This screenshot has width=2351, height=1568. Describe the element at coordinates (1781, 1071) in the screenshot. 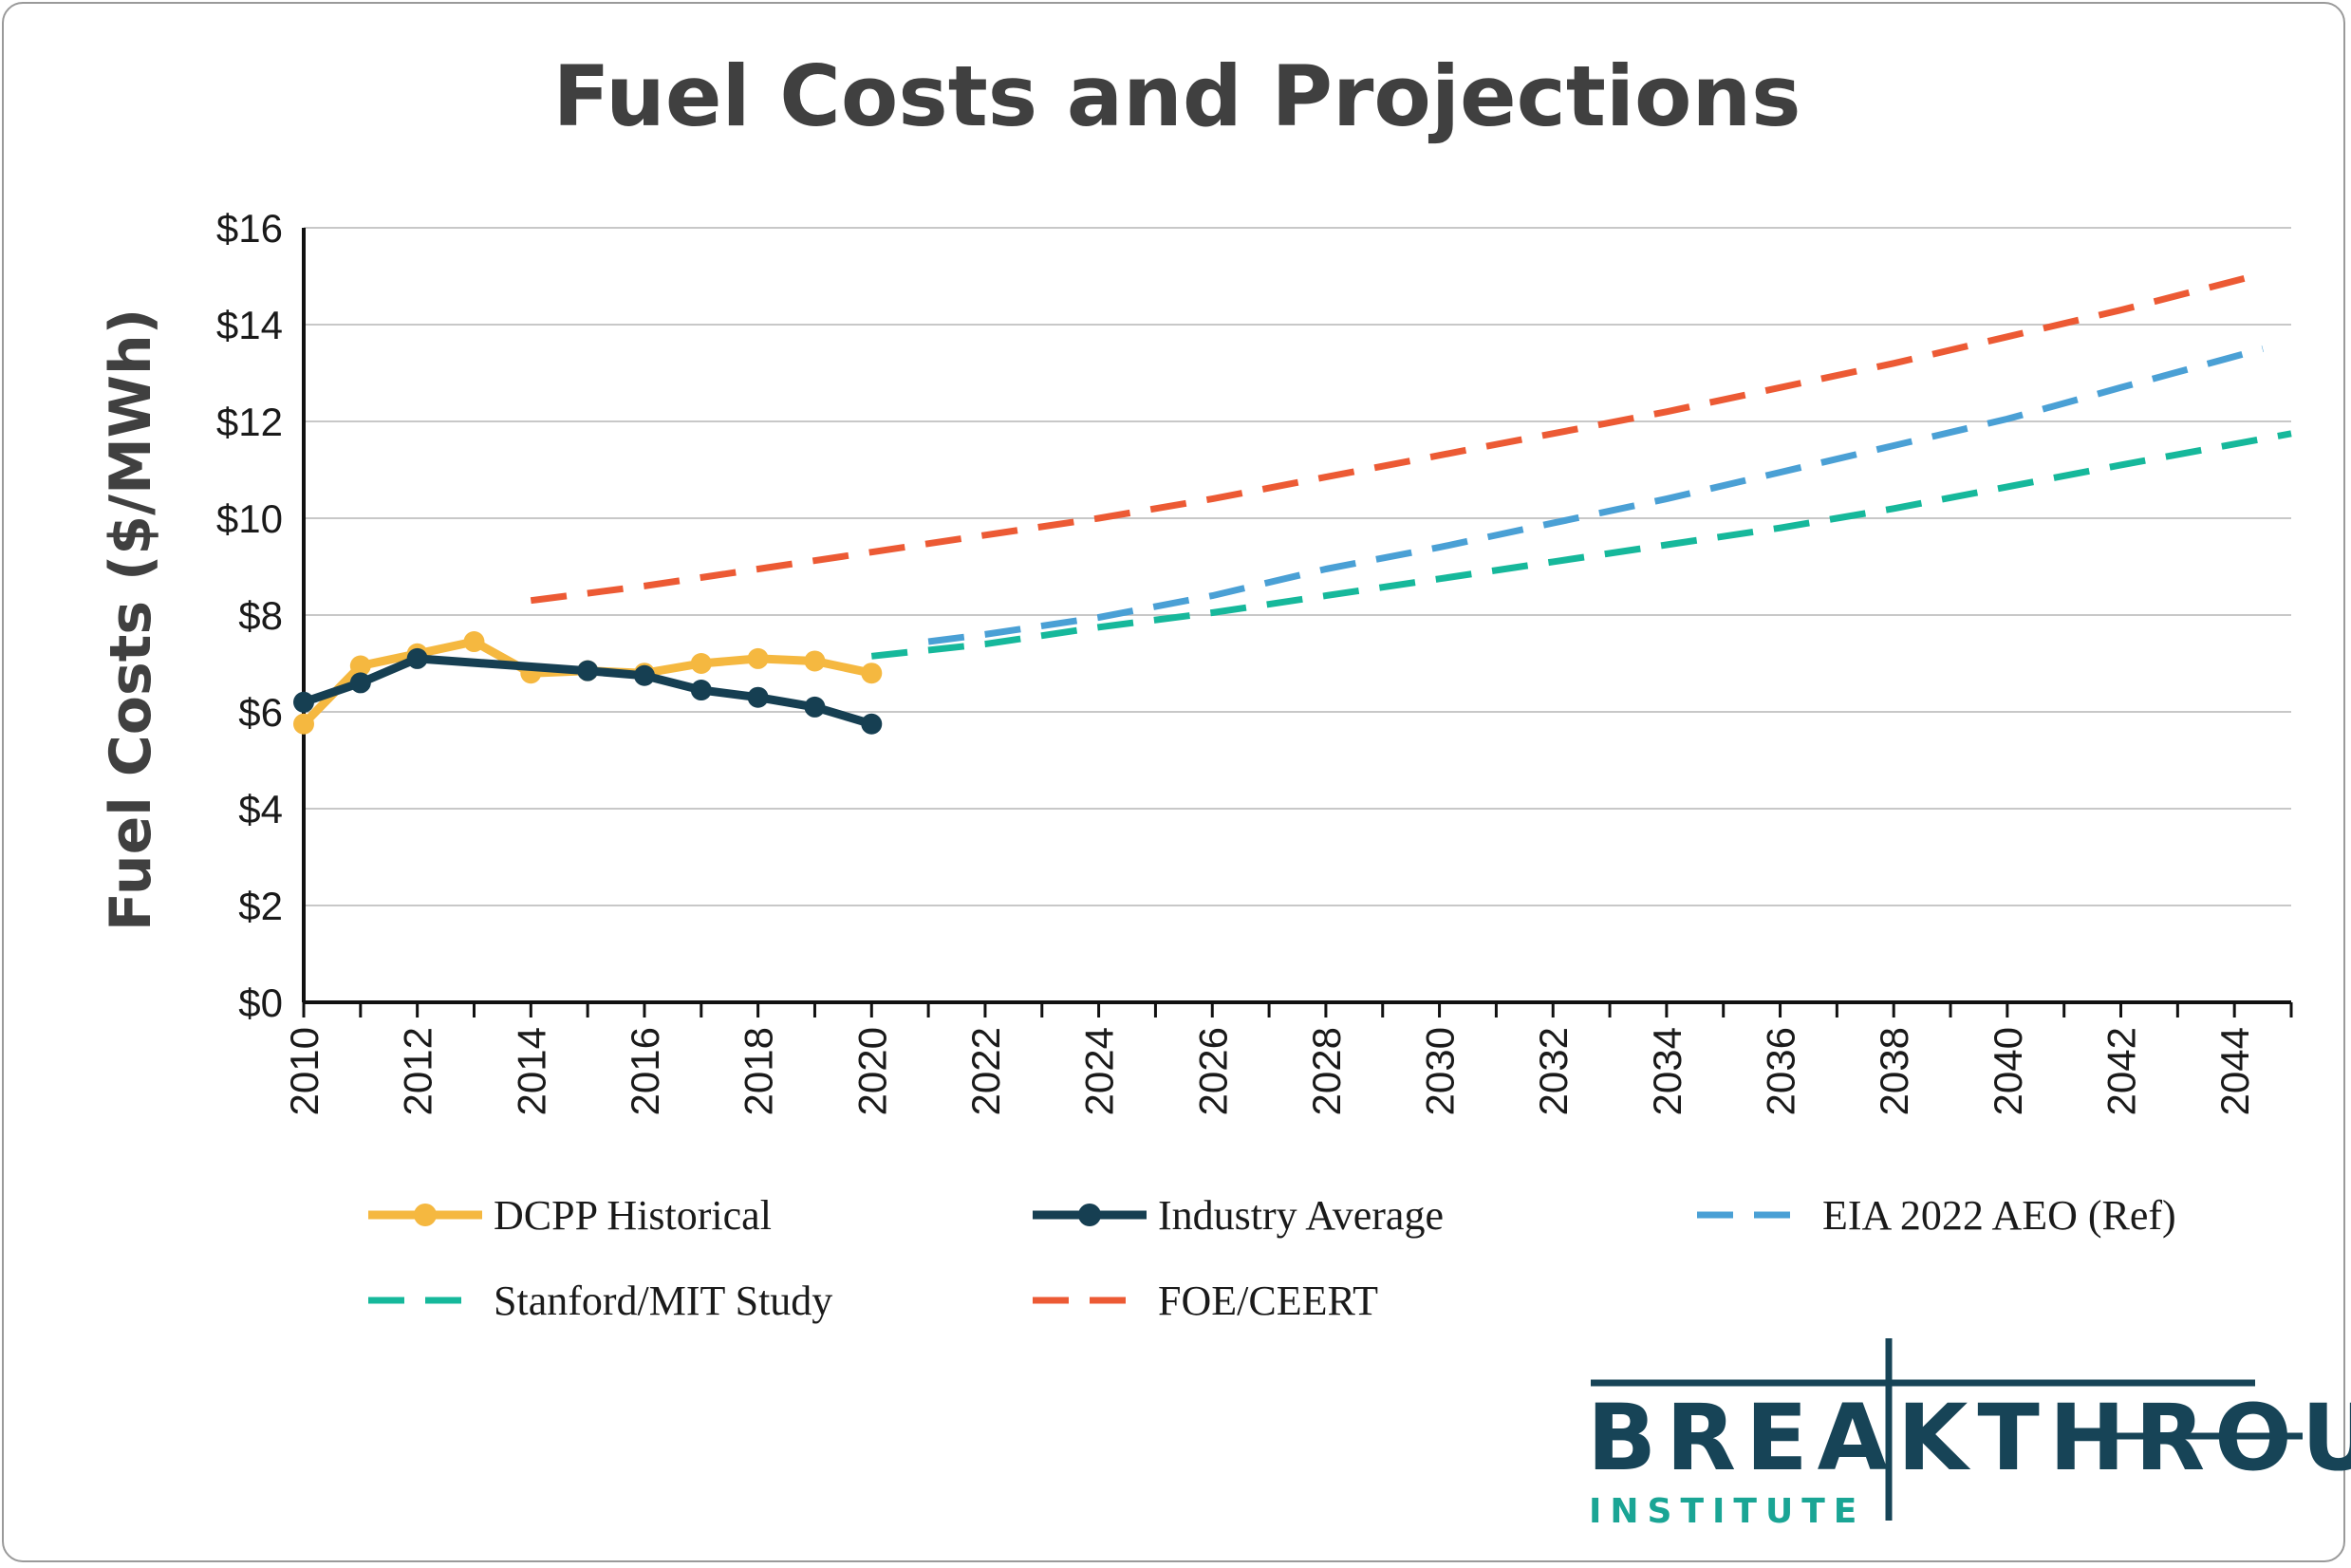

I see `x-tick-label: 2036` at that location.